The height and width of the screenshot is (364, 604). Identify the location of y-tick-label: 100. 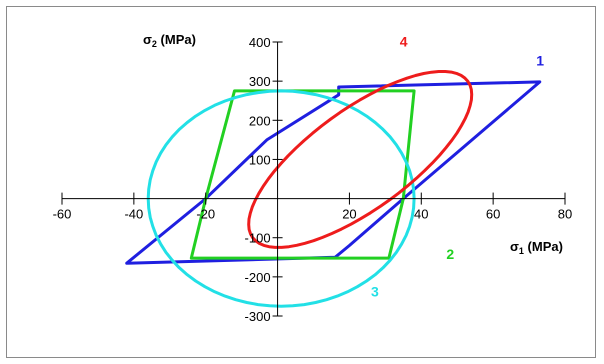
(260, 159).